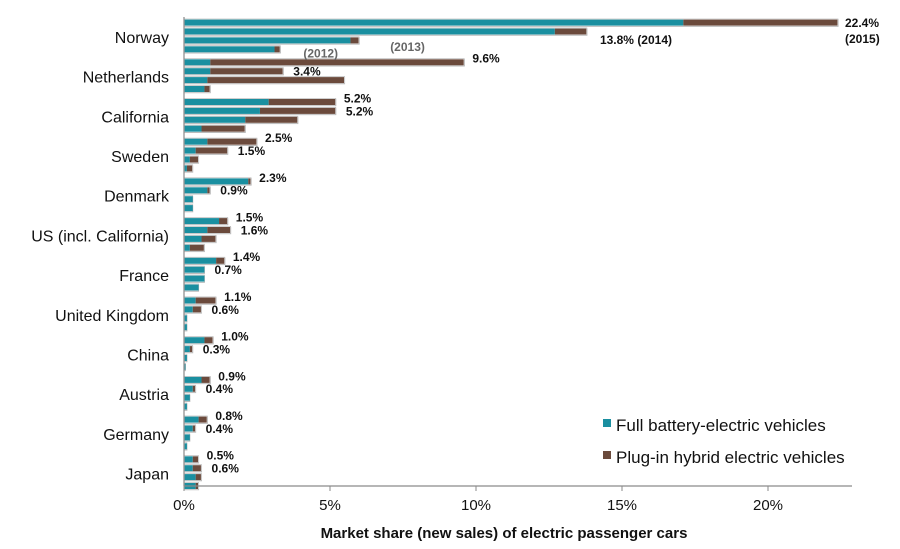  What do you see at coordinates (636, 40) in the screenshot?
I see `data-label: 13.8% (2014)` at bounding box center [636, 40].